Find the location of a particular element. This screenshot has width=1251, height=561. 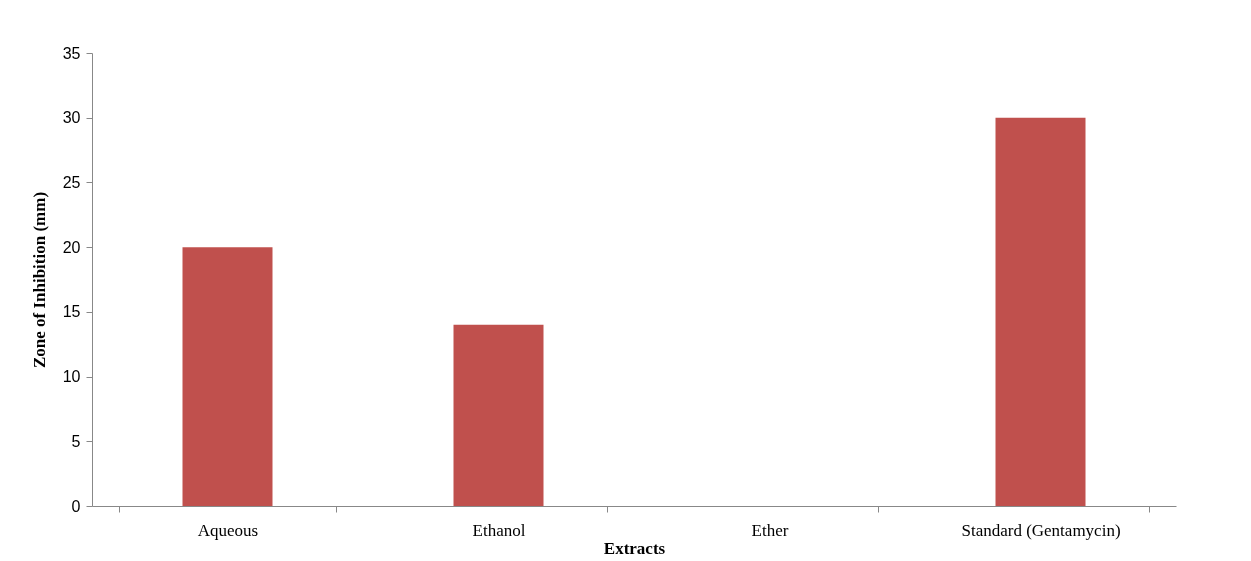

y-tick-label: 15 is located at coordinates (71, 312).